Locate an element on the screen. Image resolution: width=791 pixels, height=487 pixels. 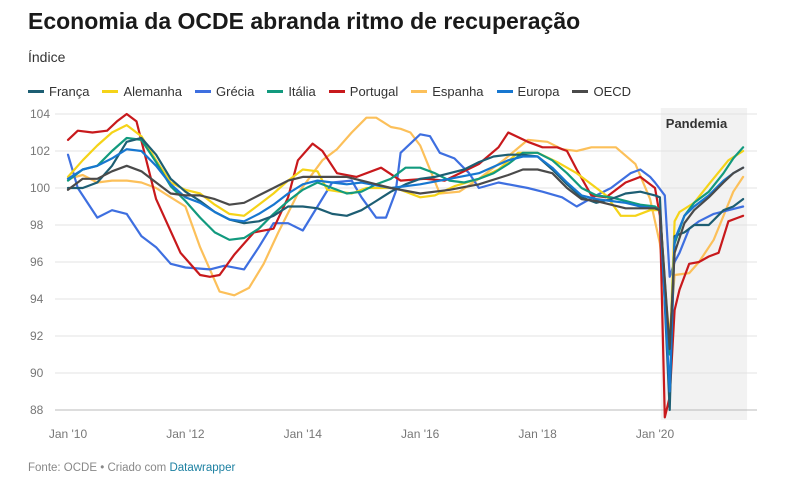
x-tick-label: Jan '12 is located at coordinates (185, 434).